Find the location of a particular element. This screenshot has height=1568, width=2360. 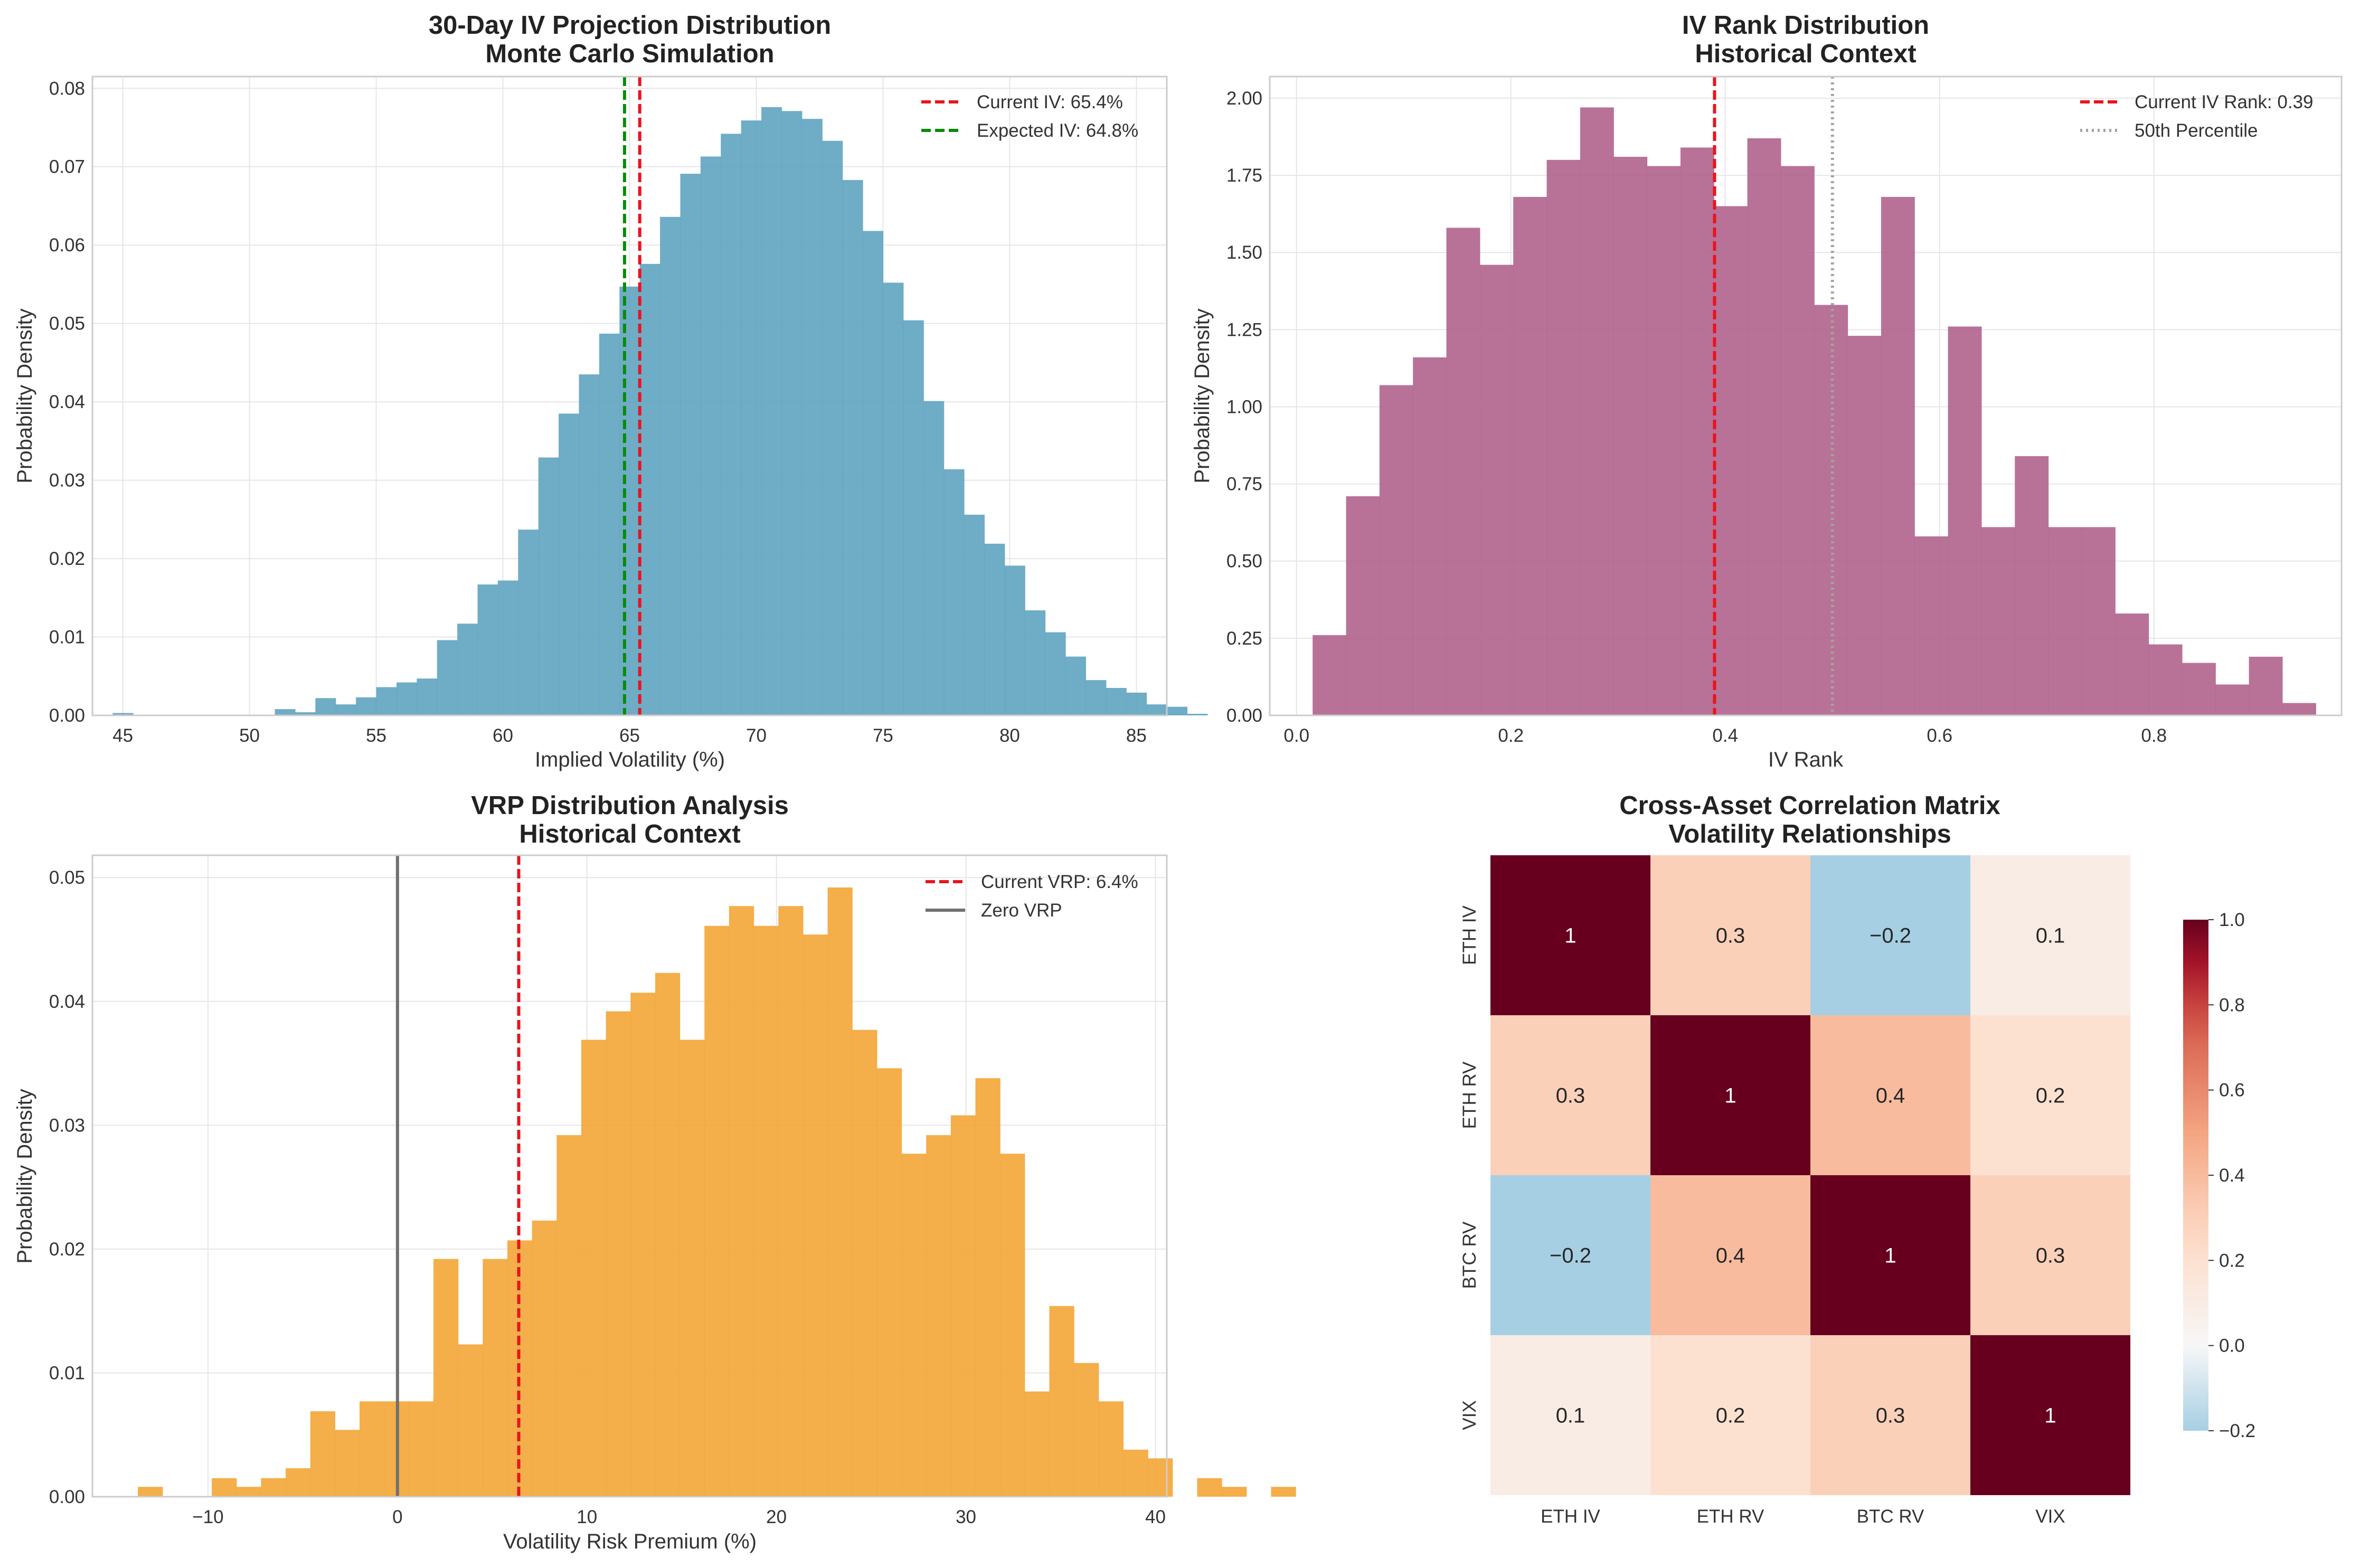

panel-title: 30-Day IV Projection Distribution is located at coordinates (630, 25).